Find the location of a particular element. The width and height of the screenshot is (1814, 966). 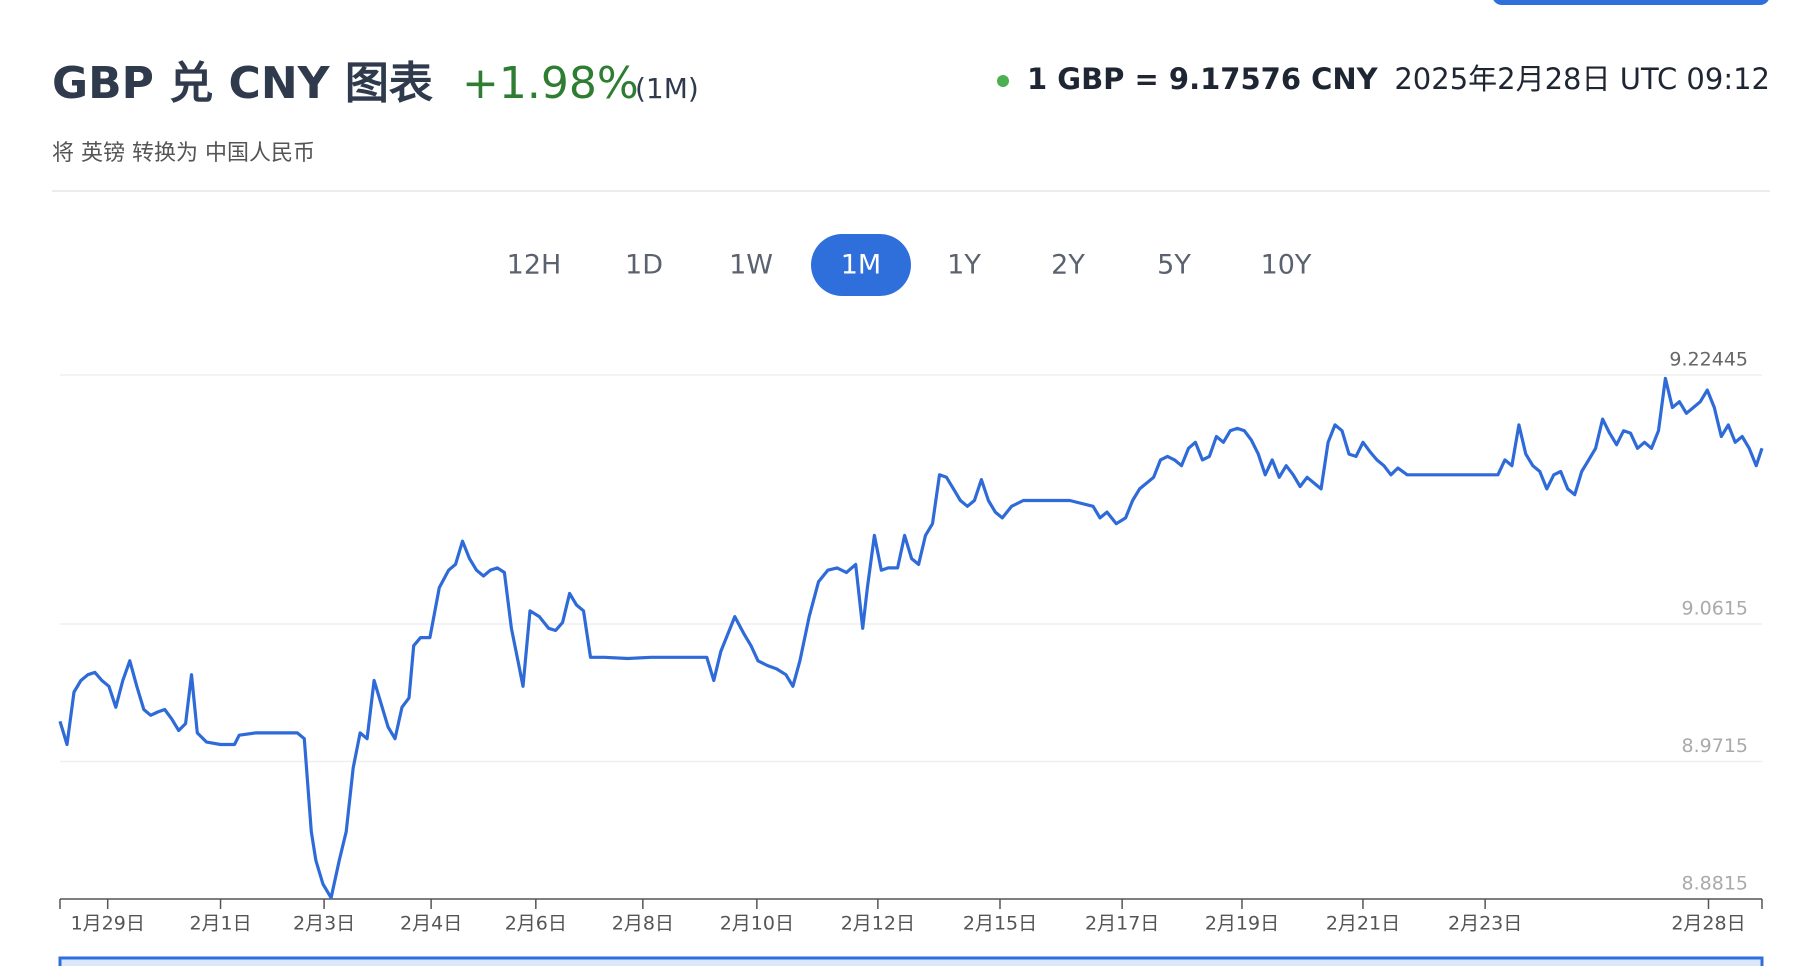

live-dot is located at coordinates (1003, 81).